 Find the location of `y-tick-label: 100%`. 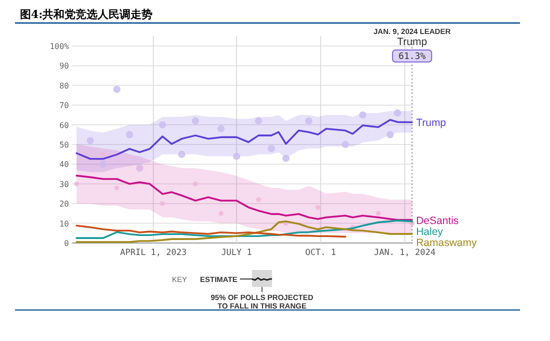

y-tick-label: 100% is located at coordinates (60, 46).